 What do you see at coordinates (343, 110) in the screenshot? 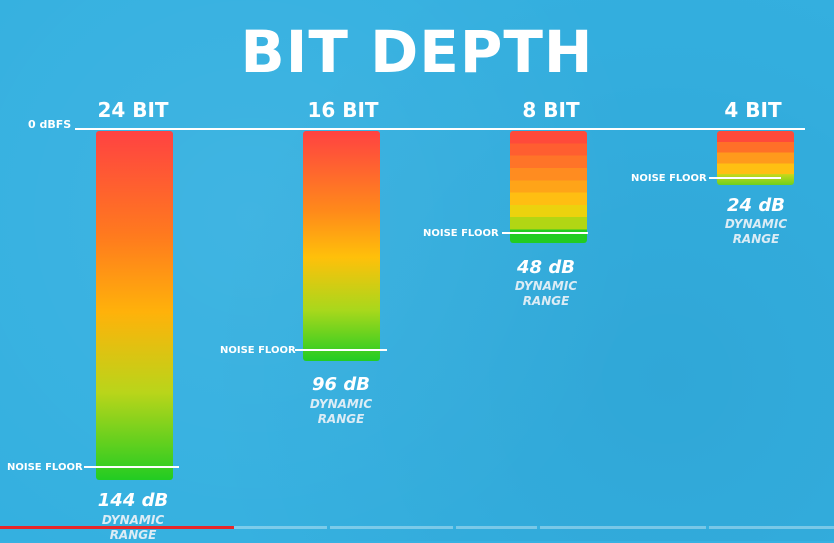
I see `bit-label-16: 16 BIT` at bounding box center [343, 110].